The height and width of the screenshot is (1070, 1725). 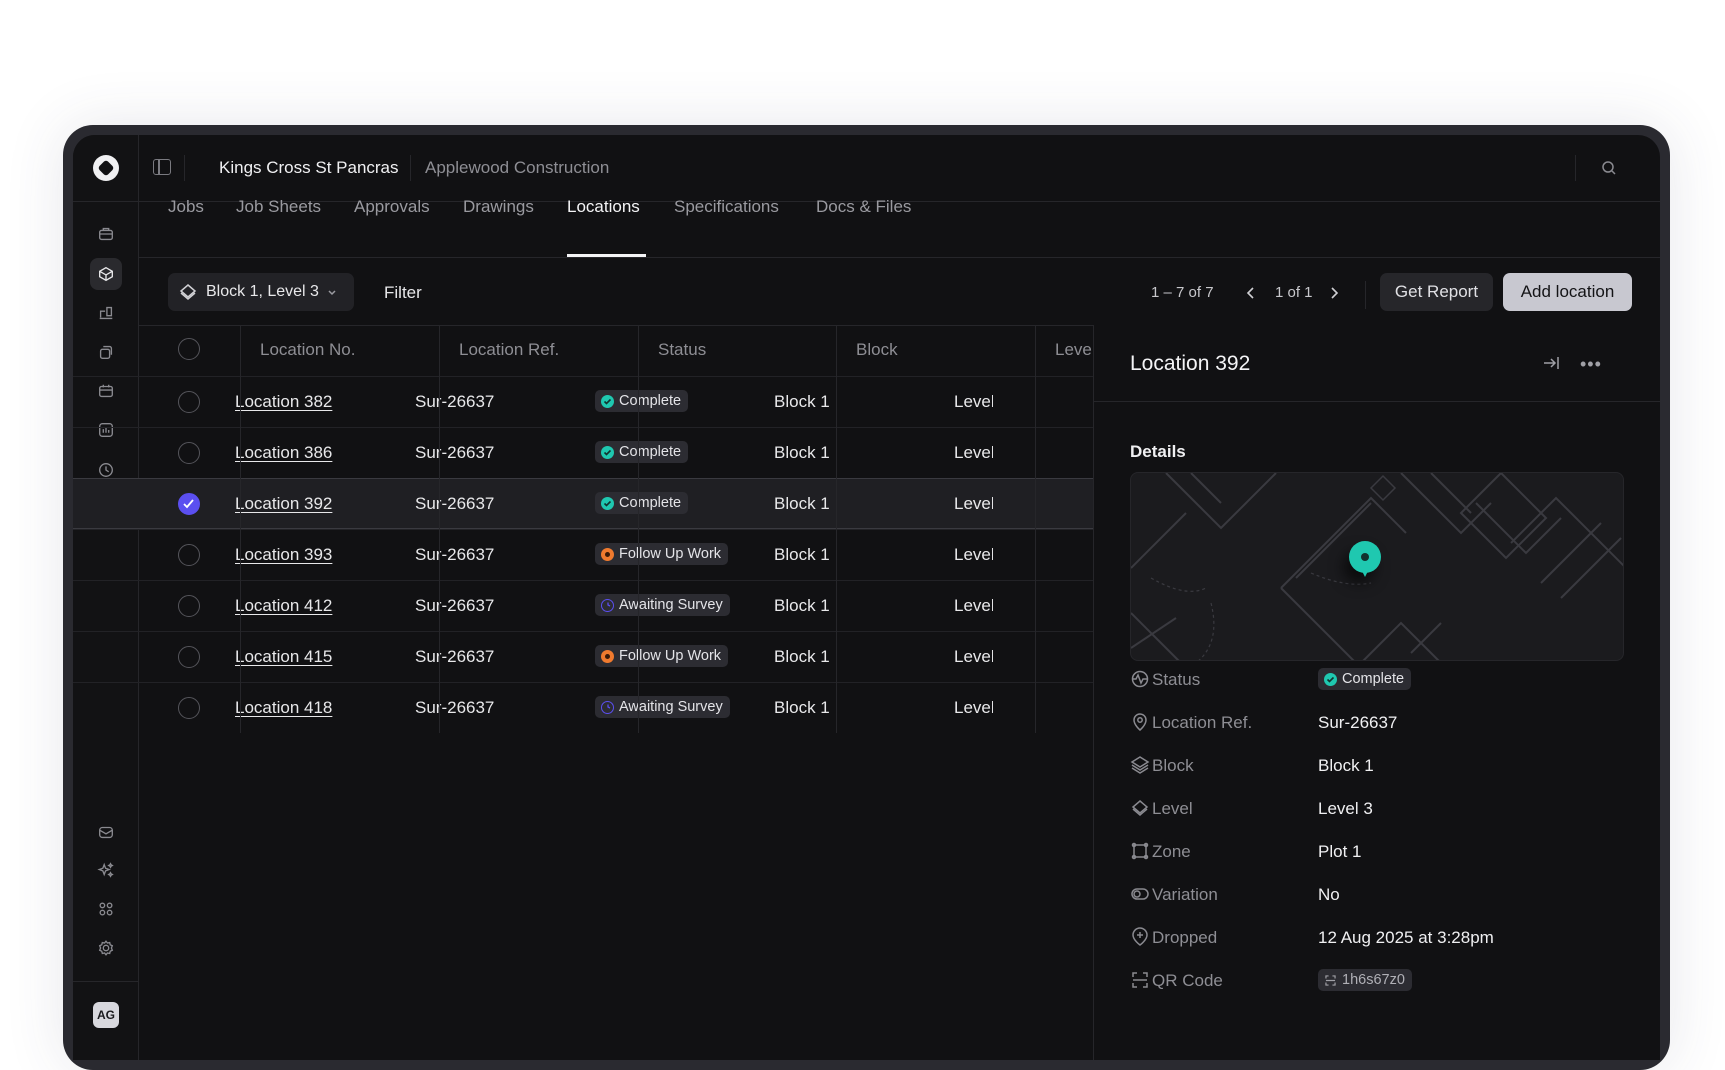 What do you see at coordinates (279, 206) in the screenshot?
I see `tab-job-sheets: Job Sheets` at bounding box center [279, 206].